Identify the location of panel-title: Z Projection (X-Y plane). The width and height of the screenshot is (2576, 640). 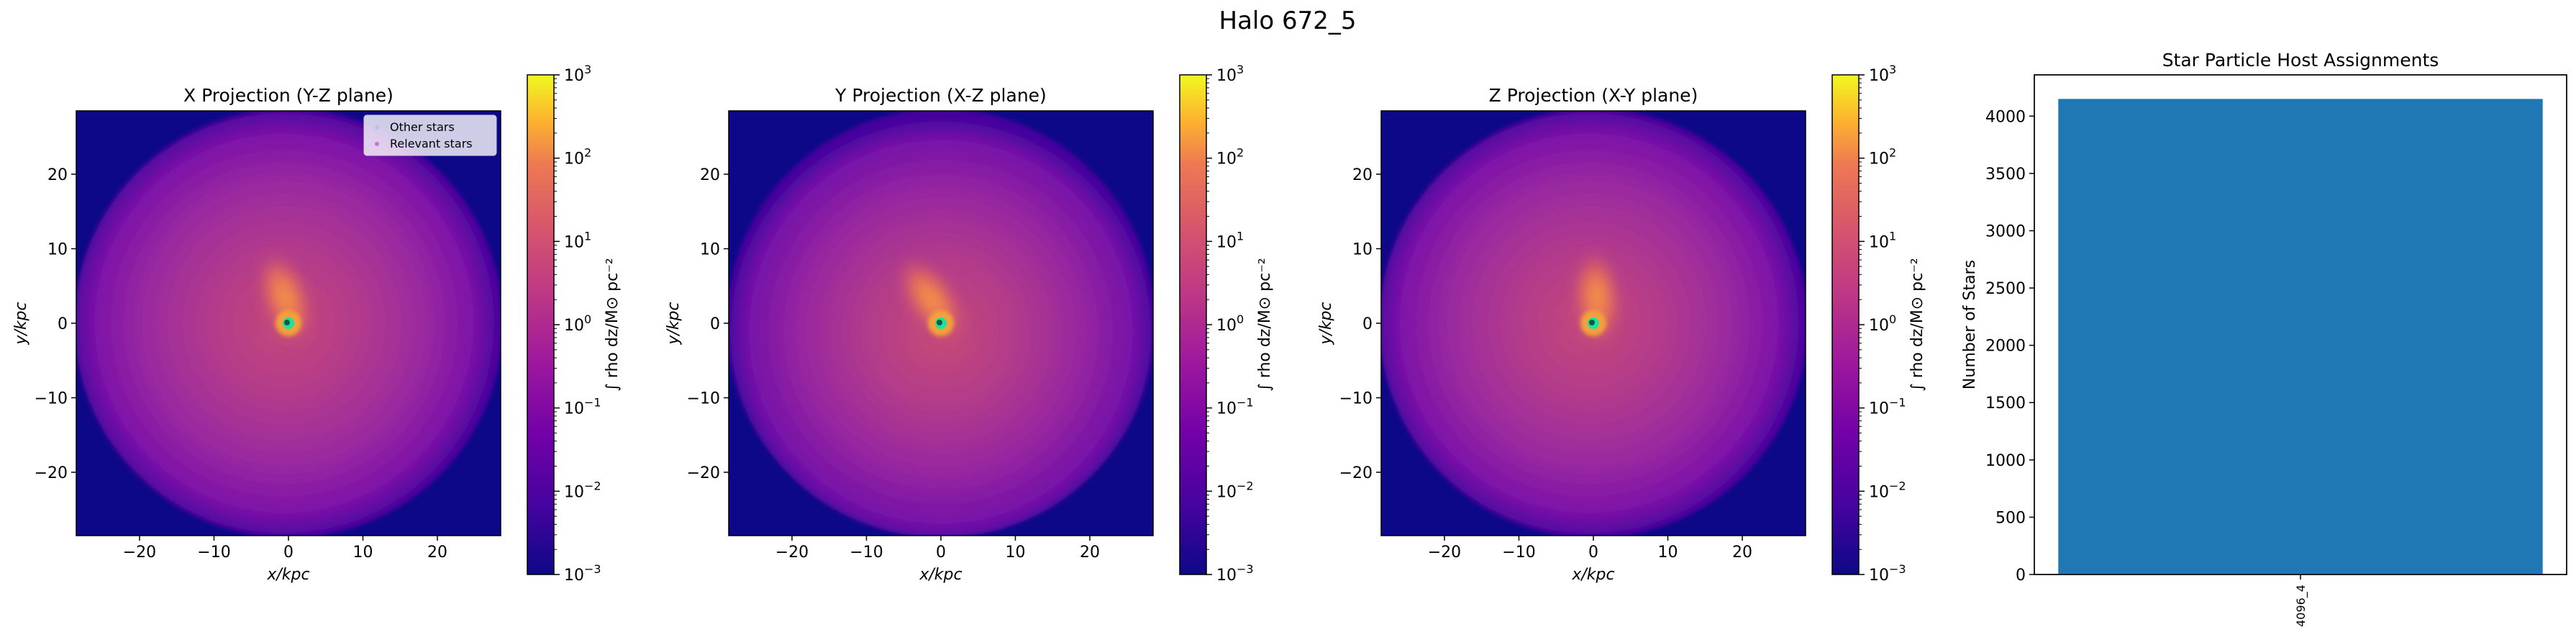
(1593, 95).